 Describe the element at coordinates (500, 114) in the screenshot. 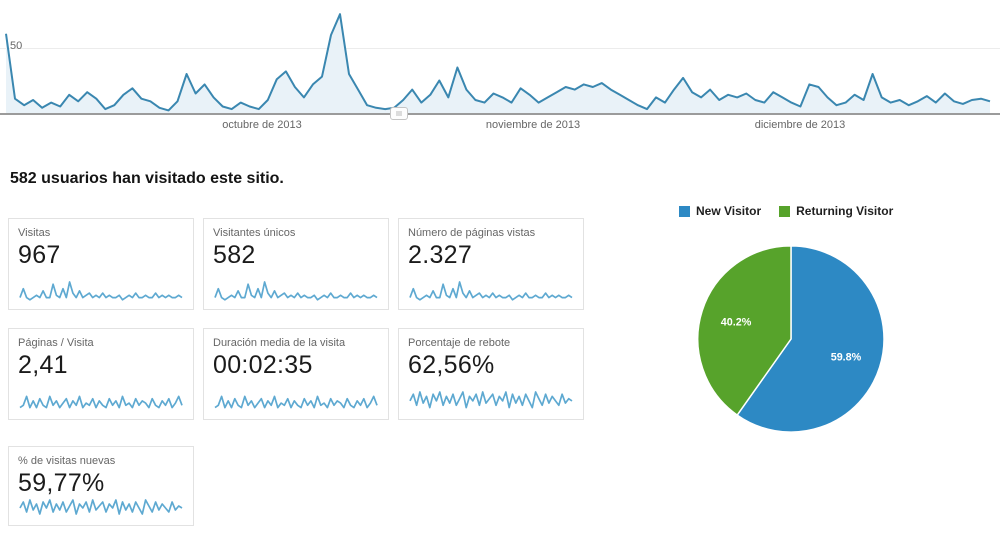

I see `x-axis-line` at that location.